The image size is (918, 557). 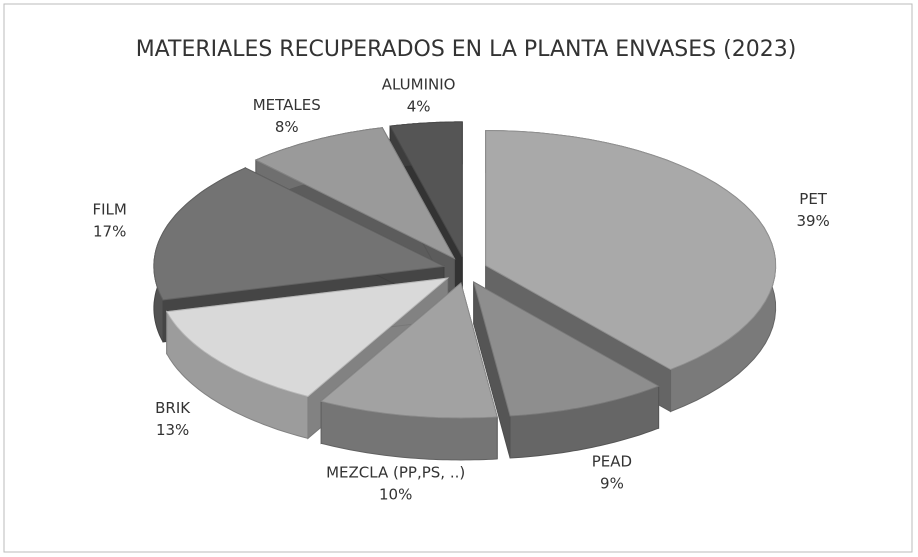 What do you see at coordinates (419, 85) in the screenshot?
I see `slice-label: ALUMINIO` at bounding box center [419, 85].